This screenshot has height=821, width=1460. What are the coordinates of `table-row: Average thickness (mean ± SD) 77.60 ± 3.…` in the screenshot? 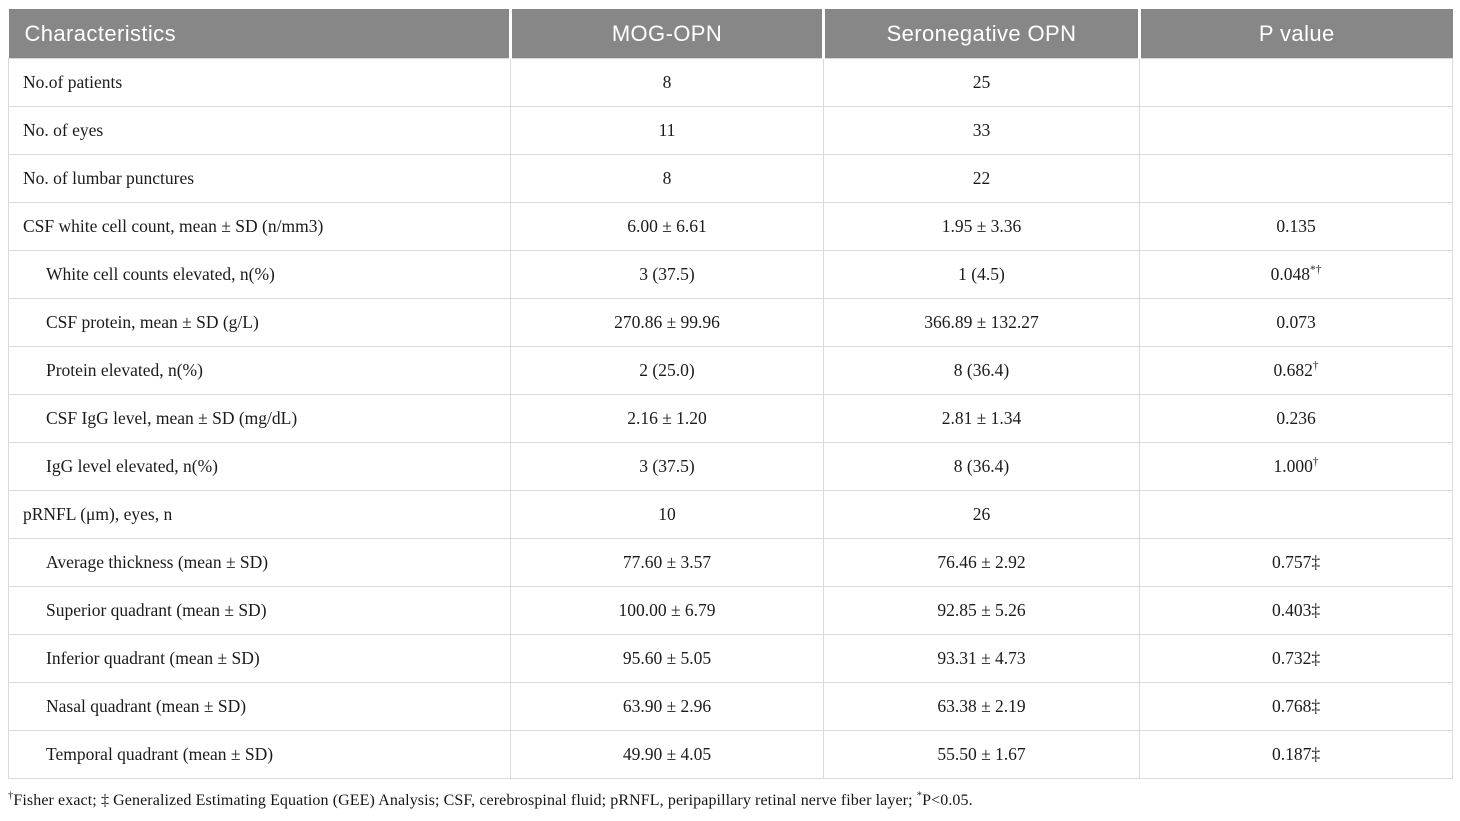 It's located at (730, 562).